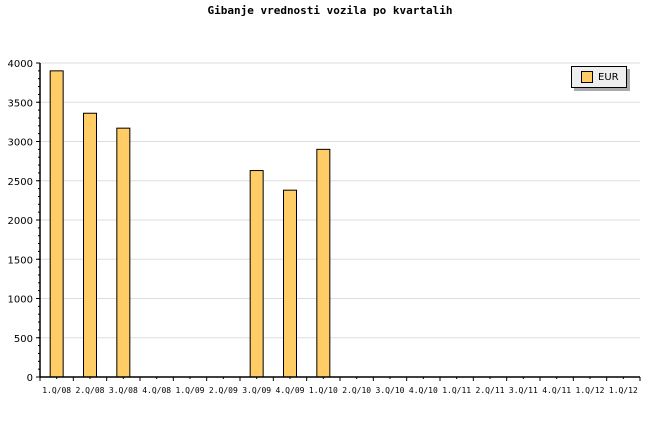 The height and width of the screenshot is (440, 660). Describe the element at coordinates (156, 390) in the screenshot. I see `x-tick-label: 4.Q/08` at that location.